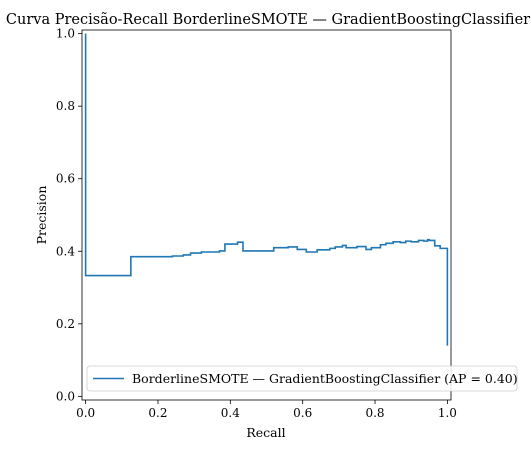  I want to click on x-tick-label: 0.0, so click(85, 413).